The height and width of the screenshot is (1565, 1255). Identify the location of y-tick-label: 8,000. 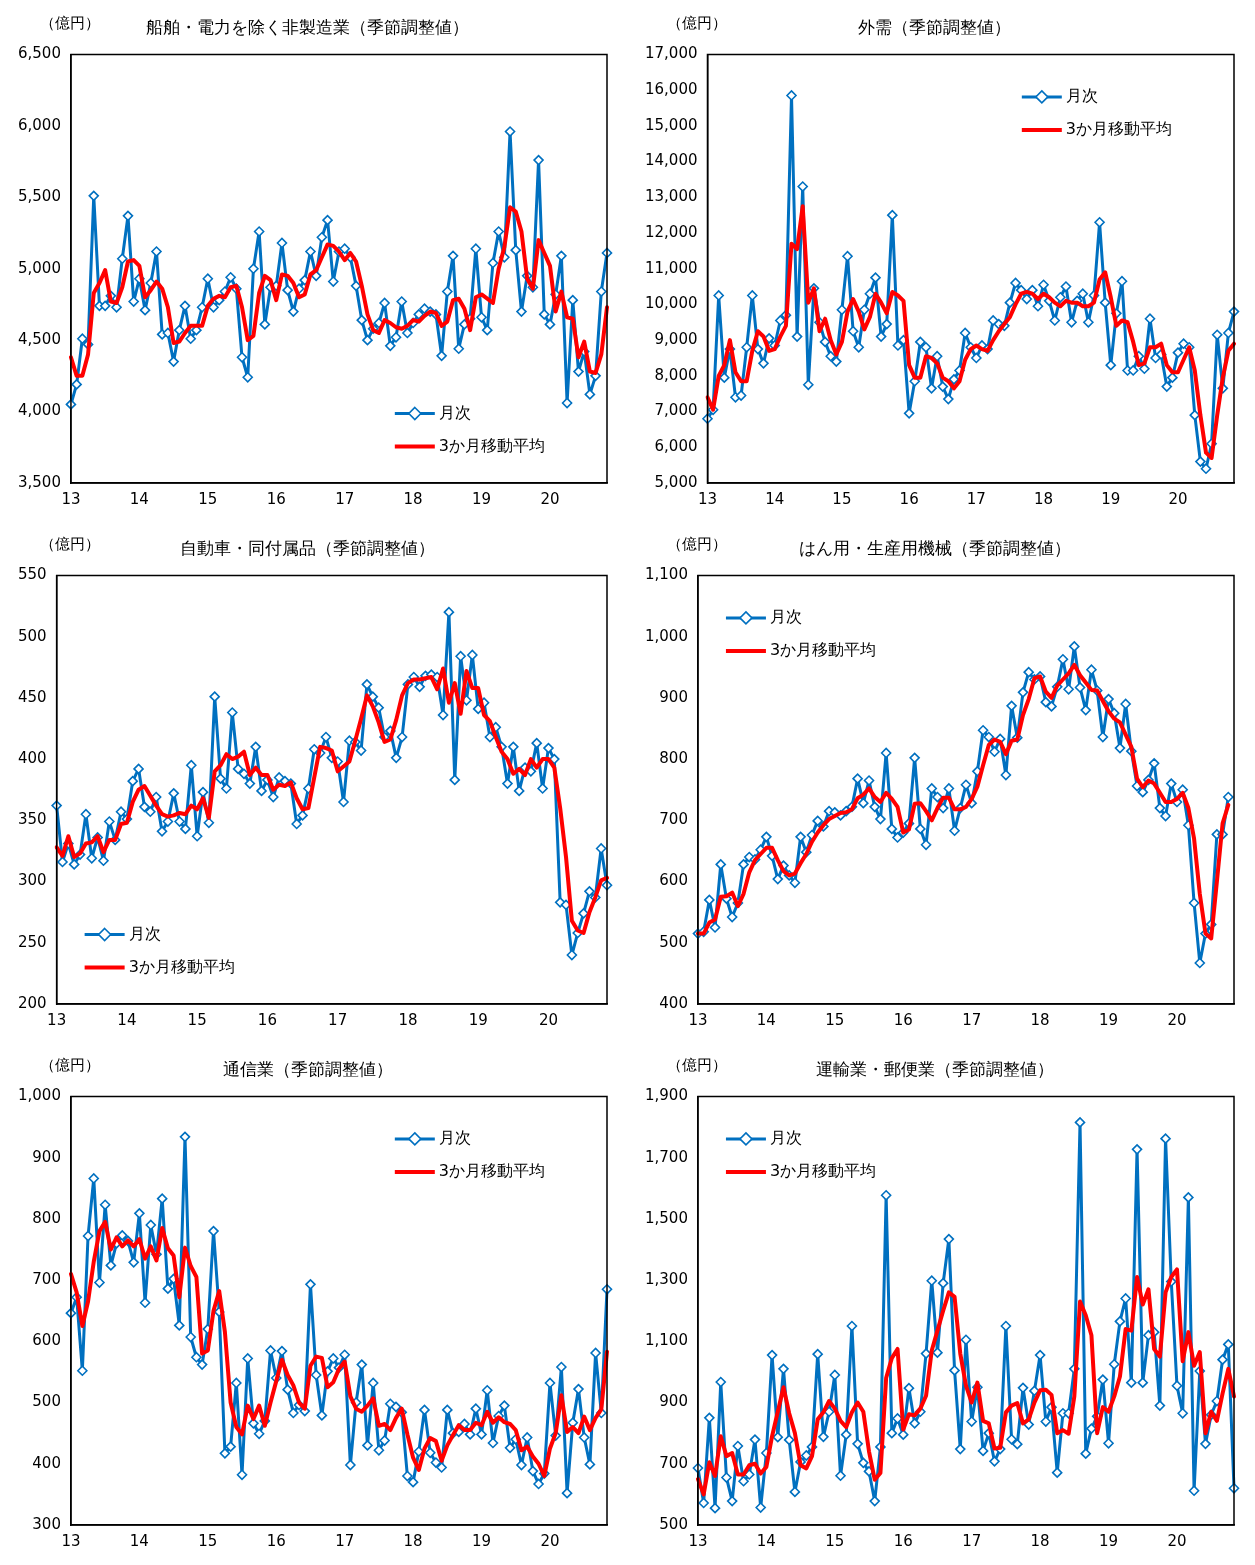
(676, 374).